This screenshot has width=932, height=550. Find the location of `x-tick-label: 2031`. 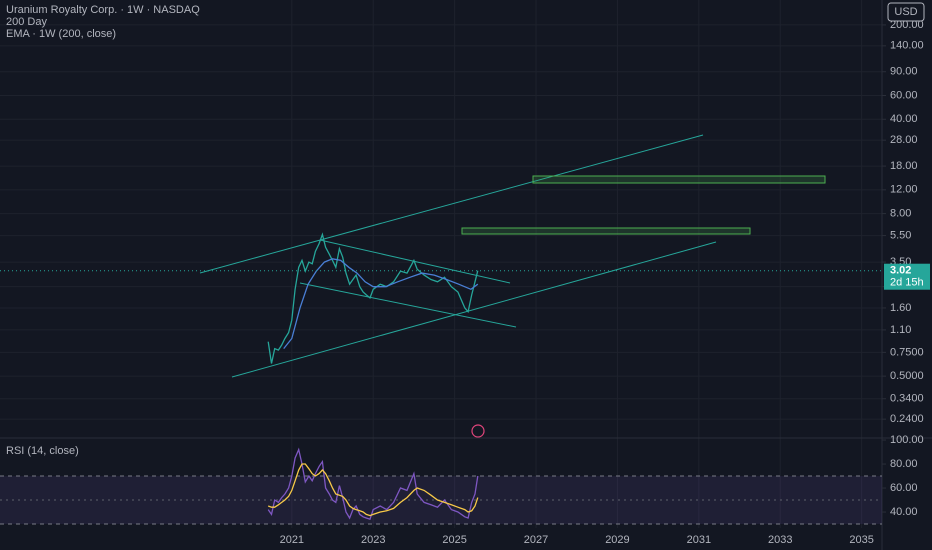

x-tick-label: 2031 is located at coordinates (699, 540).